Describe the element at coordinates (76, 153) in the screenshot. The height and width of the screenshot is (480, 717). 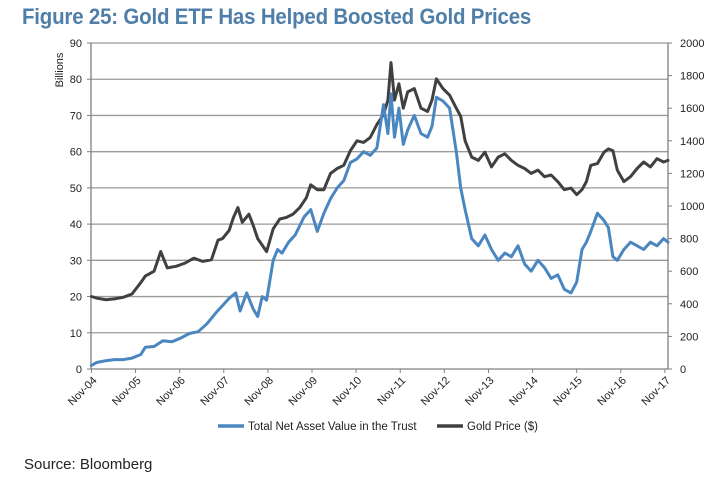
I see `y-tick-label: 60` at that location.